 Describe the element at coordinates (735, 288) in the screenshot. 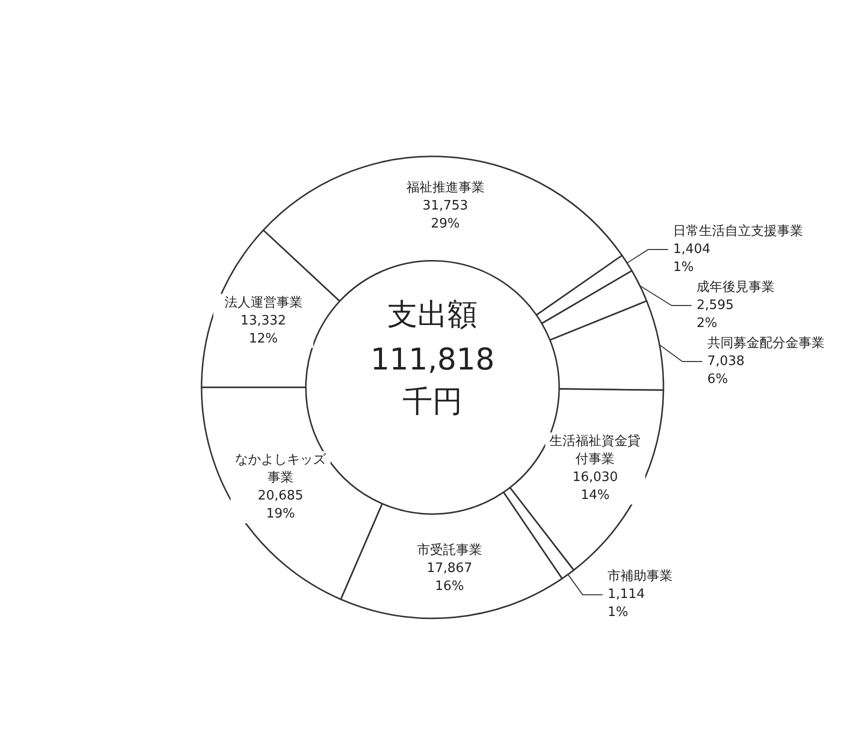

I see `slice-label: 成年後見事業` at that location.